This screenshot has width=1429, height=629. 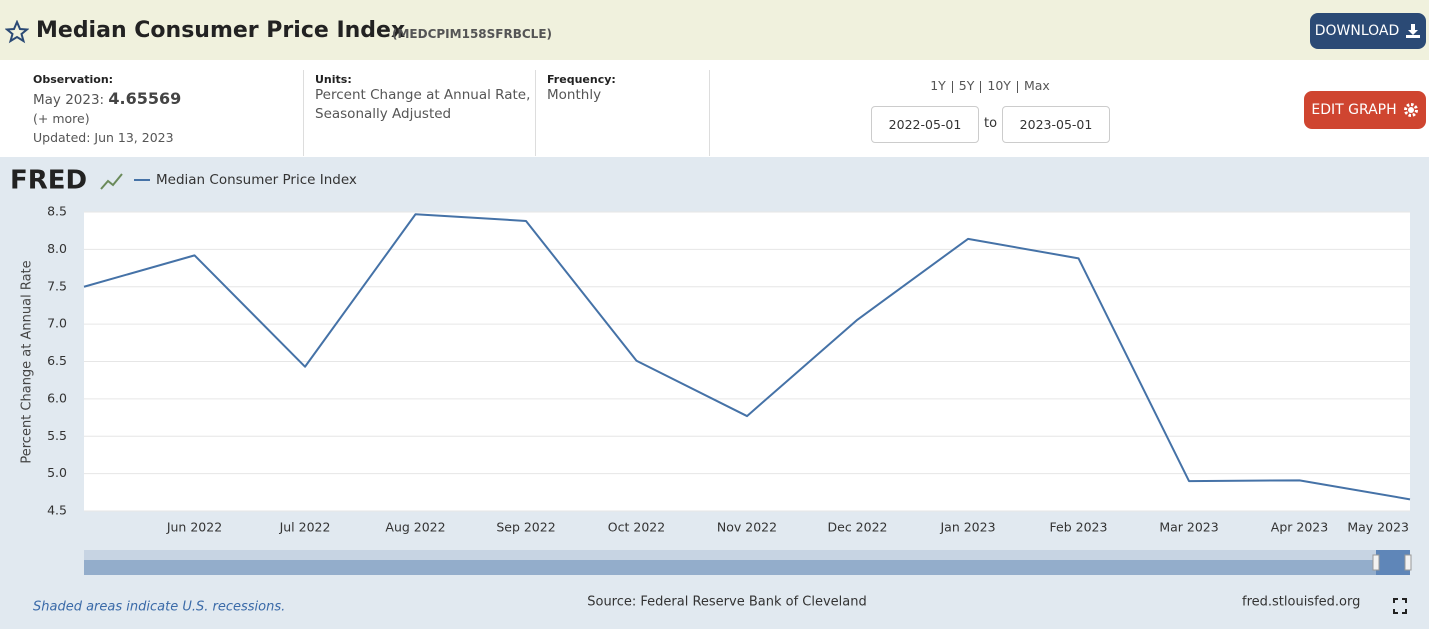 I want to click on frequency-label: Frequency:, so click(x=581, y=79).